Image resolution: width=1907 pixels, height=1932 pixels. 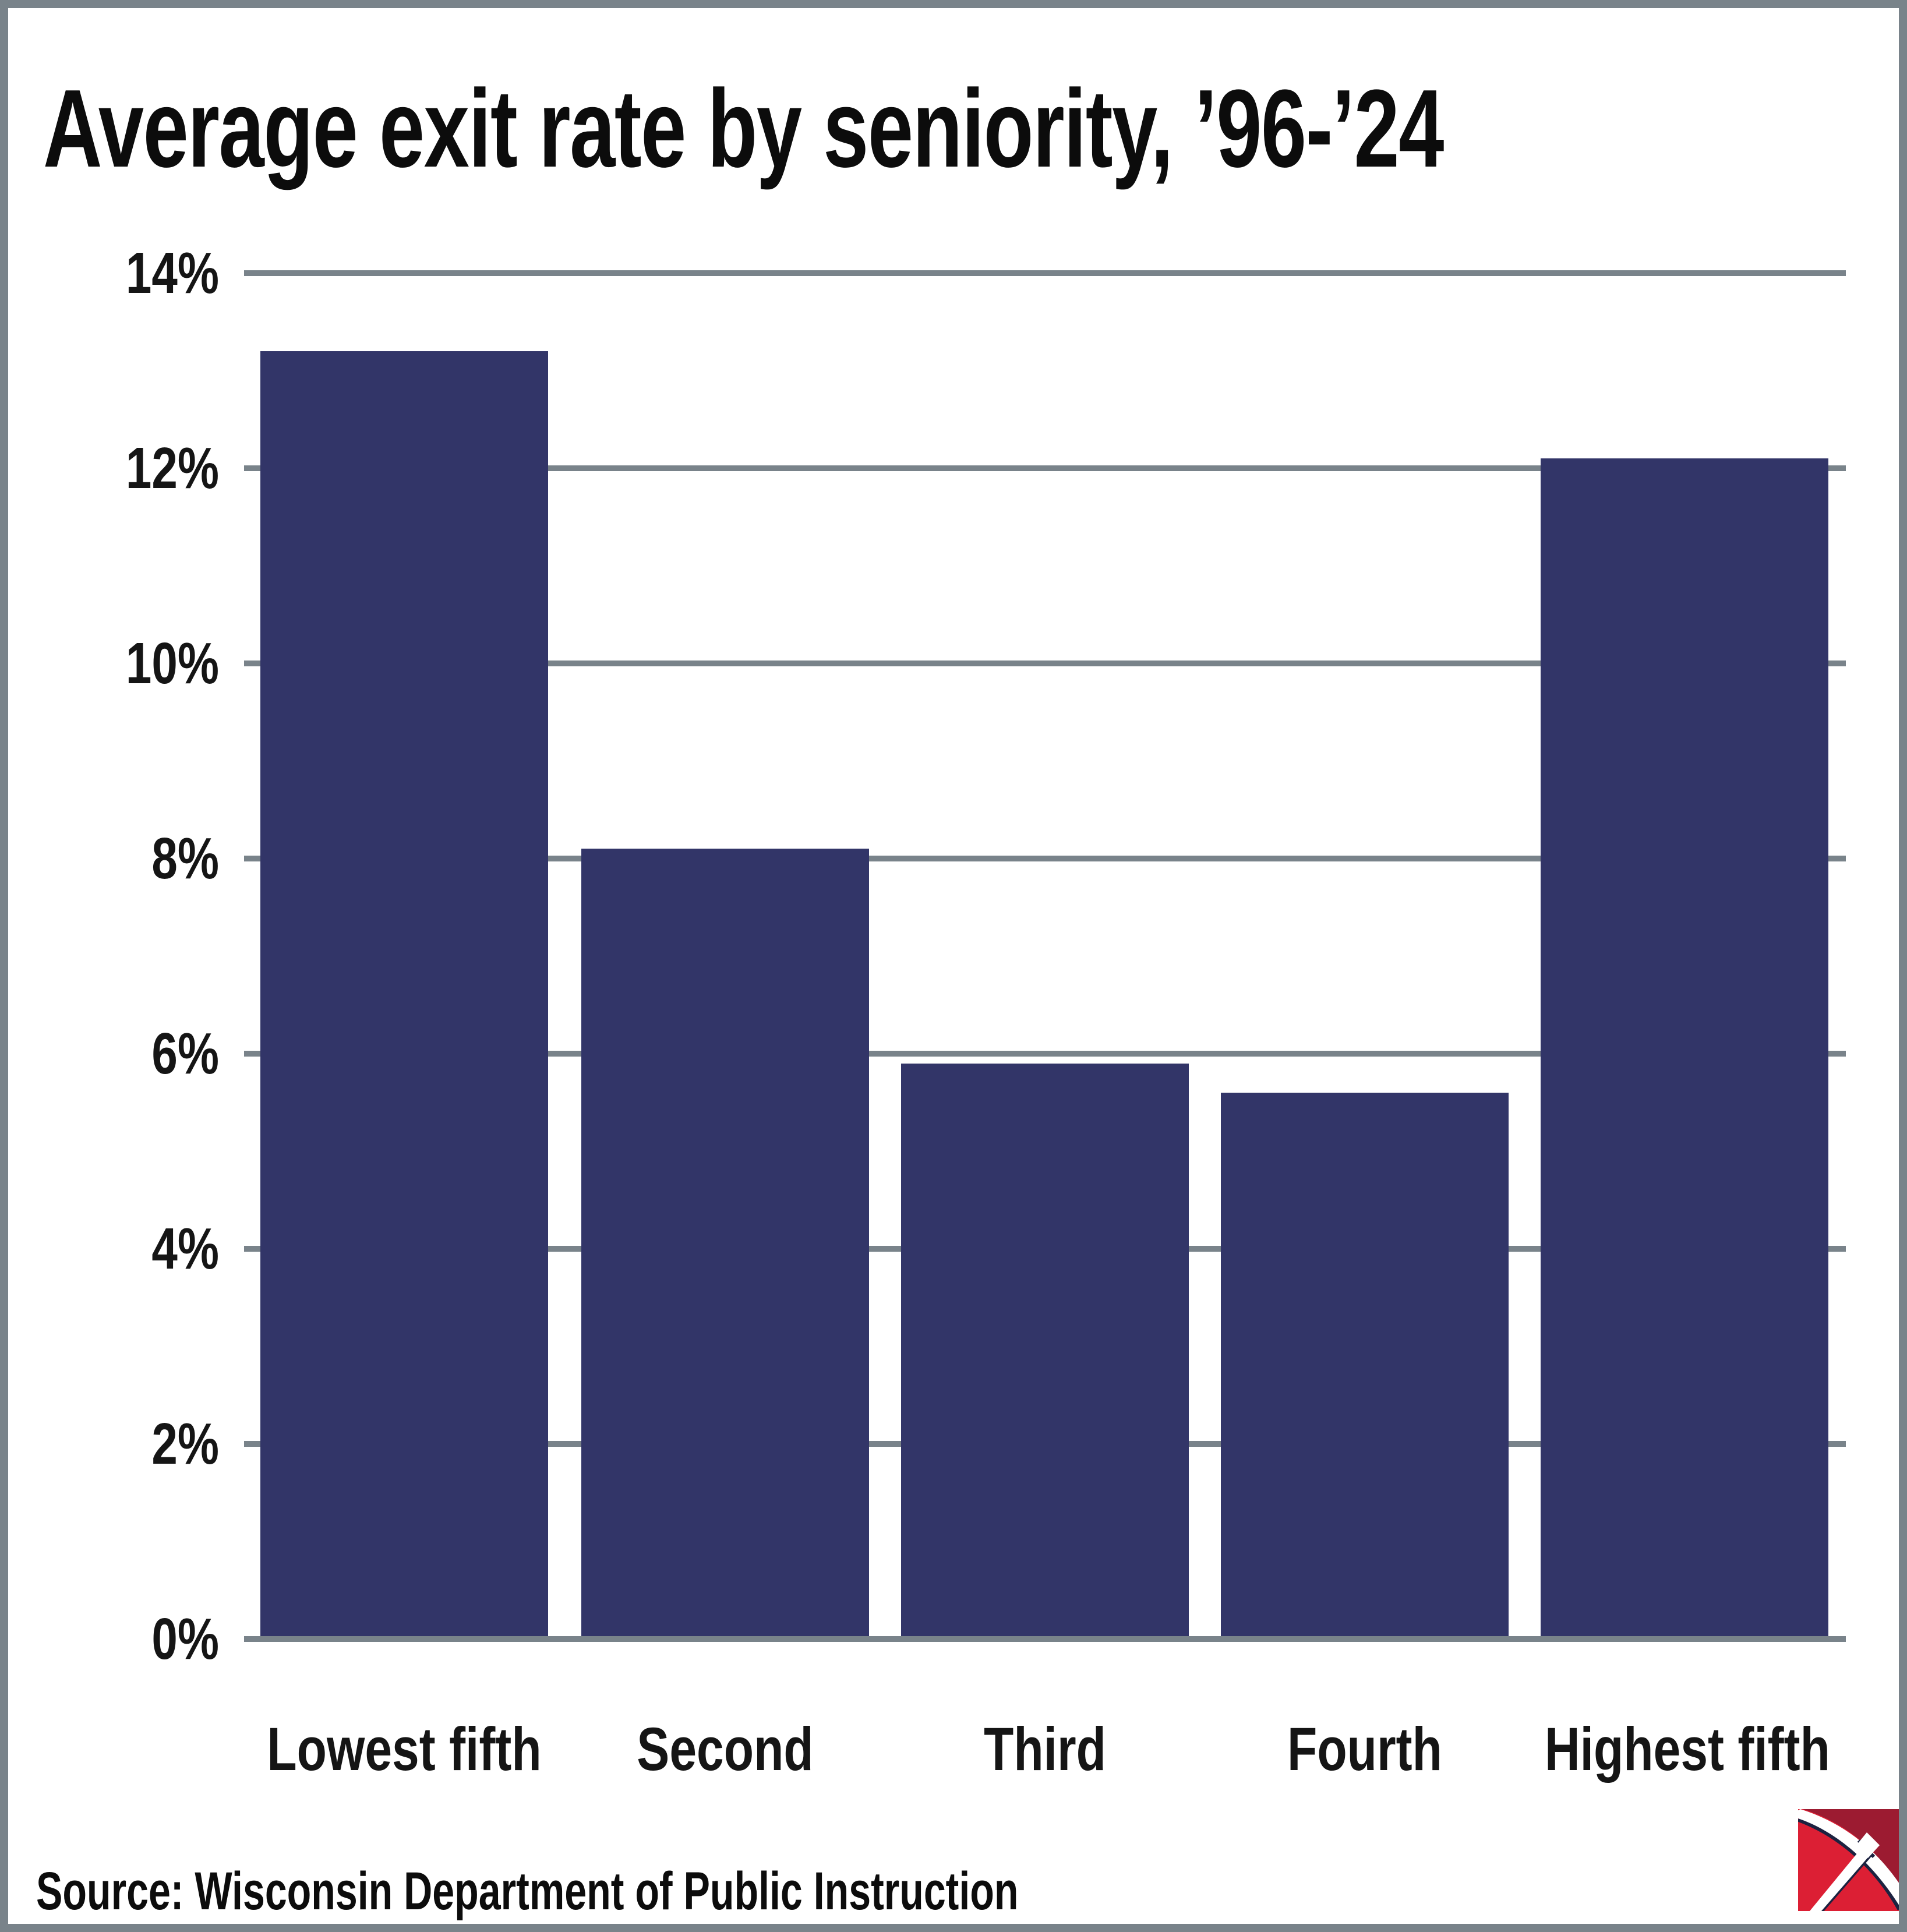 I want to click on gridline-8pct, so click(x=1045, y=858).